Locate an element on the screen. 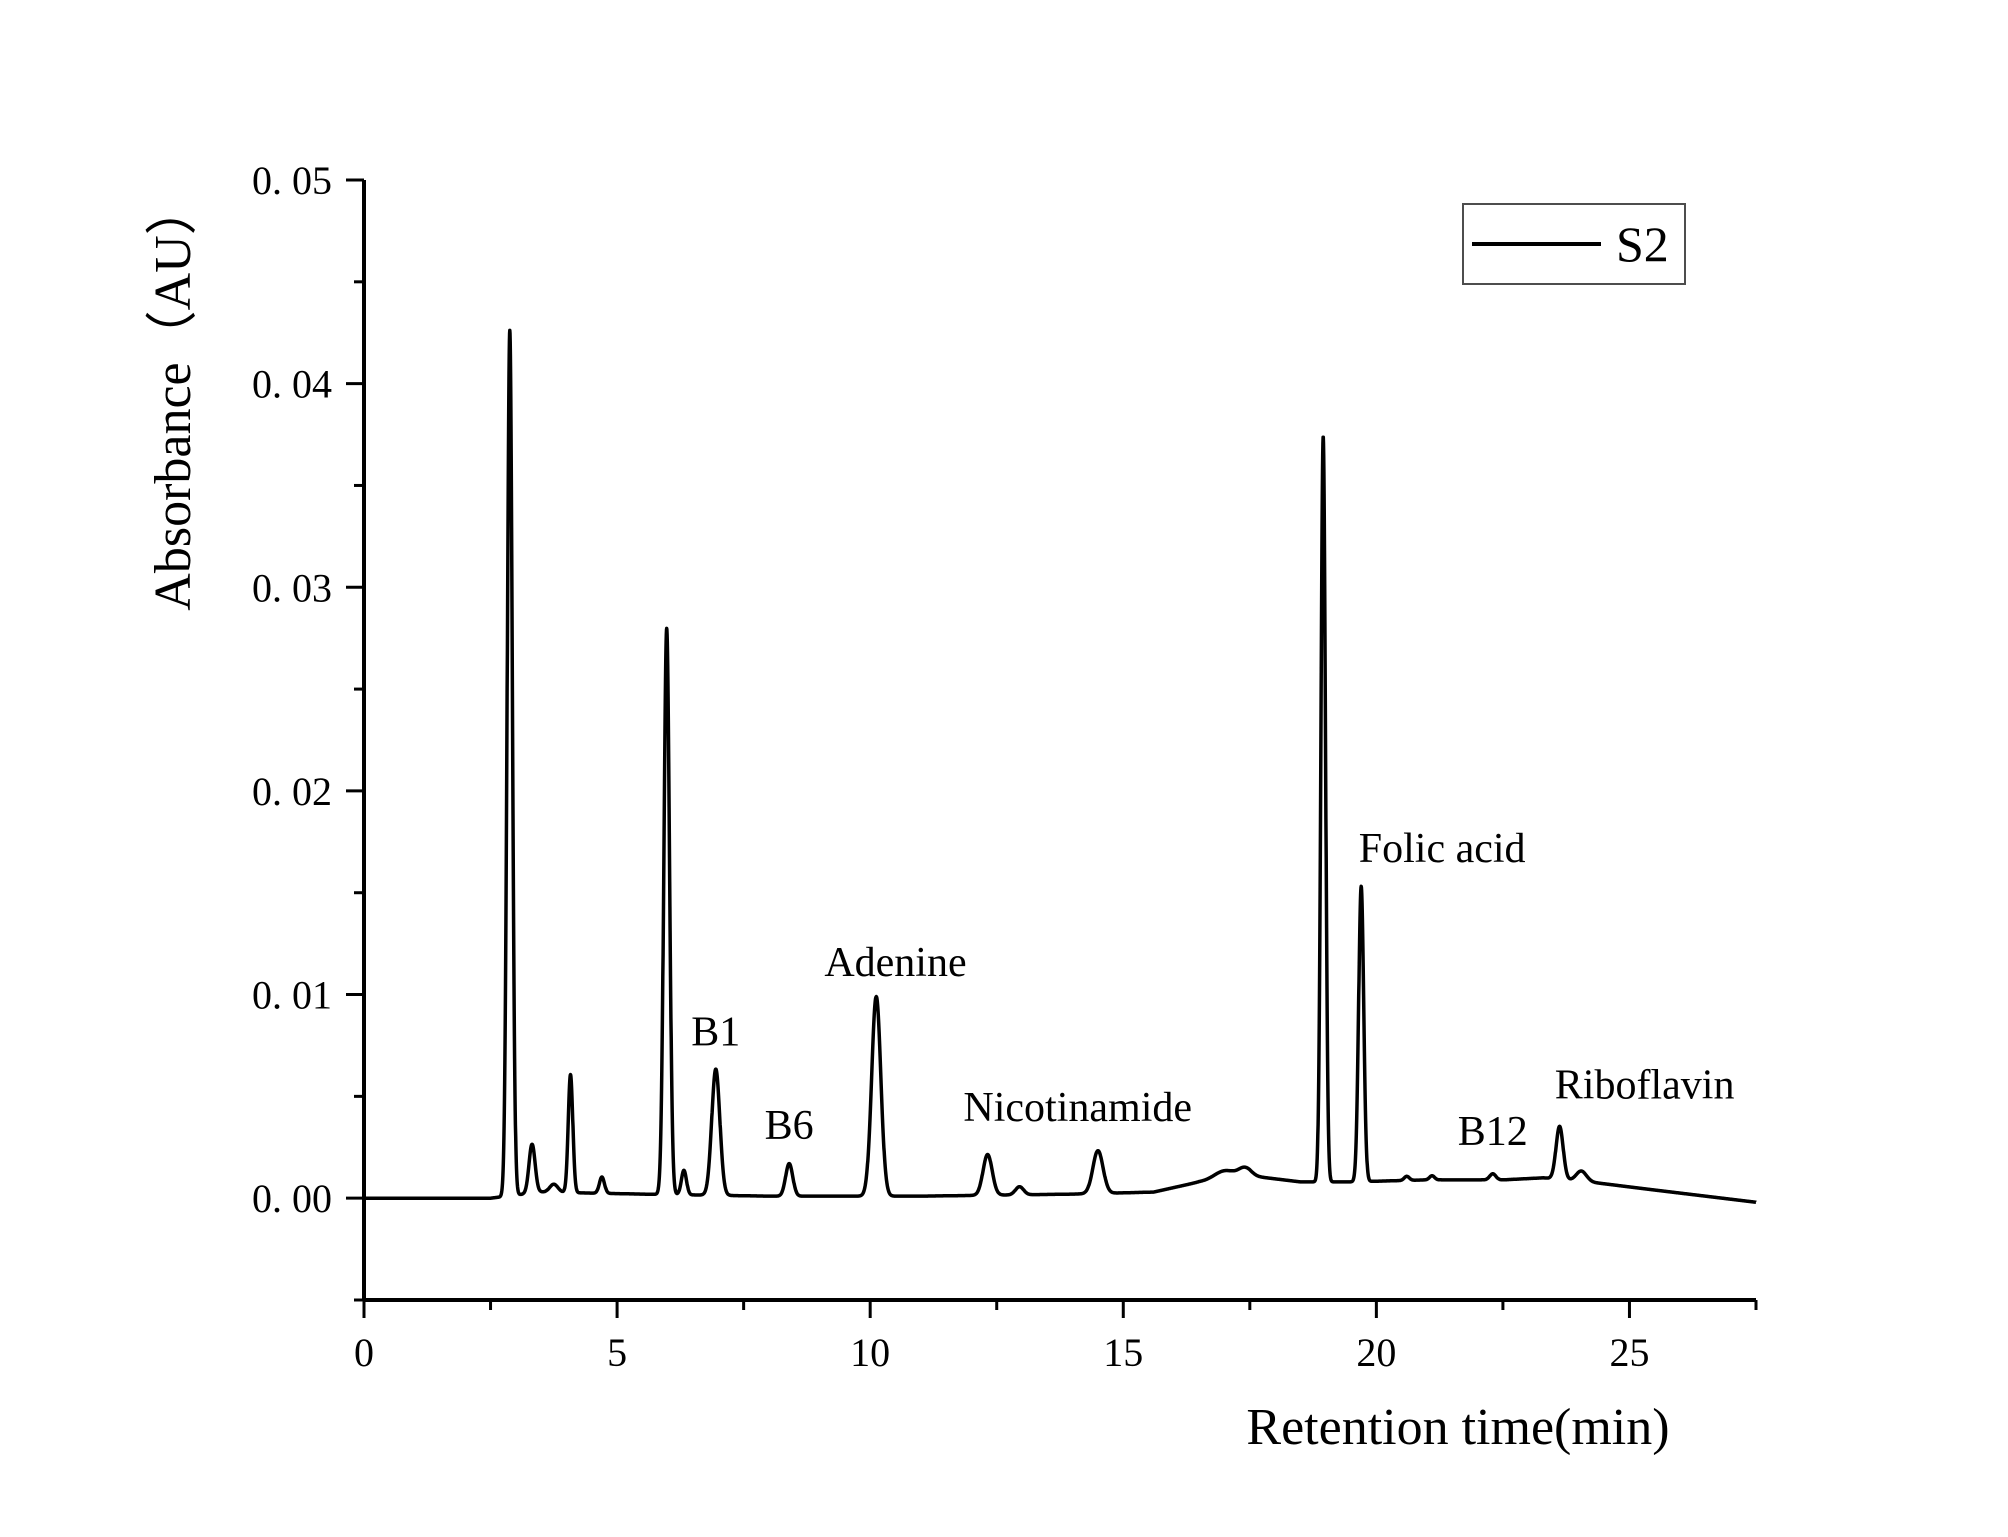 Image resolution: width=2008 pixels, height=1537 pixels. peak-label: B6 is located at coordinates (789, 1126).